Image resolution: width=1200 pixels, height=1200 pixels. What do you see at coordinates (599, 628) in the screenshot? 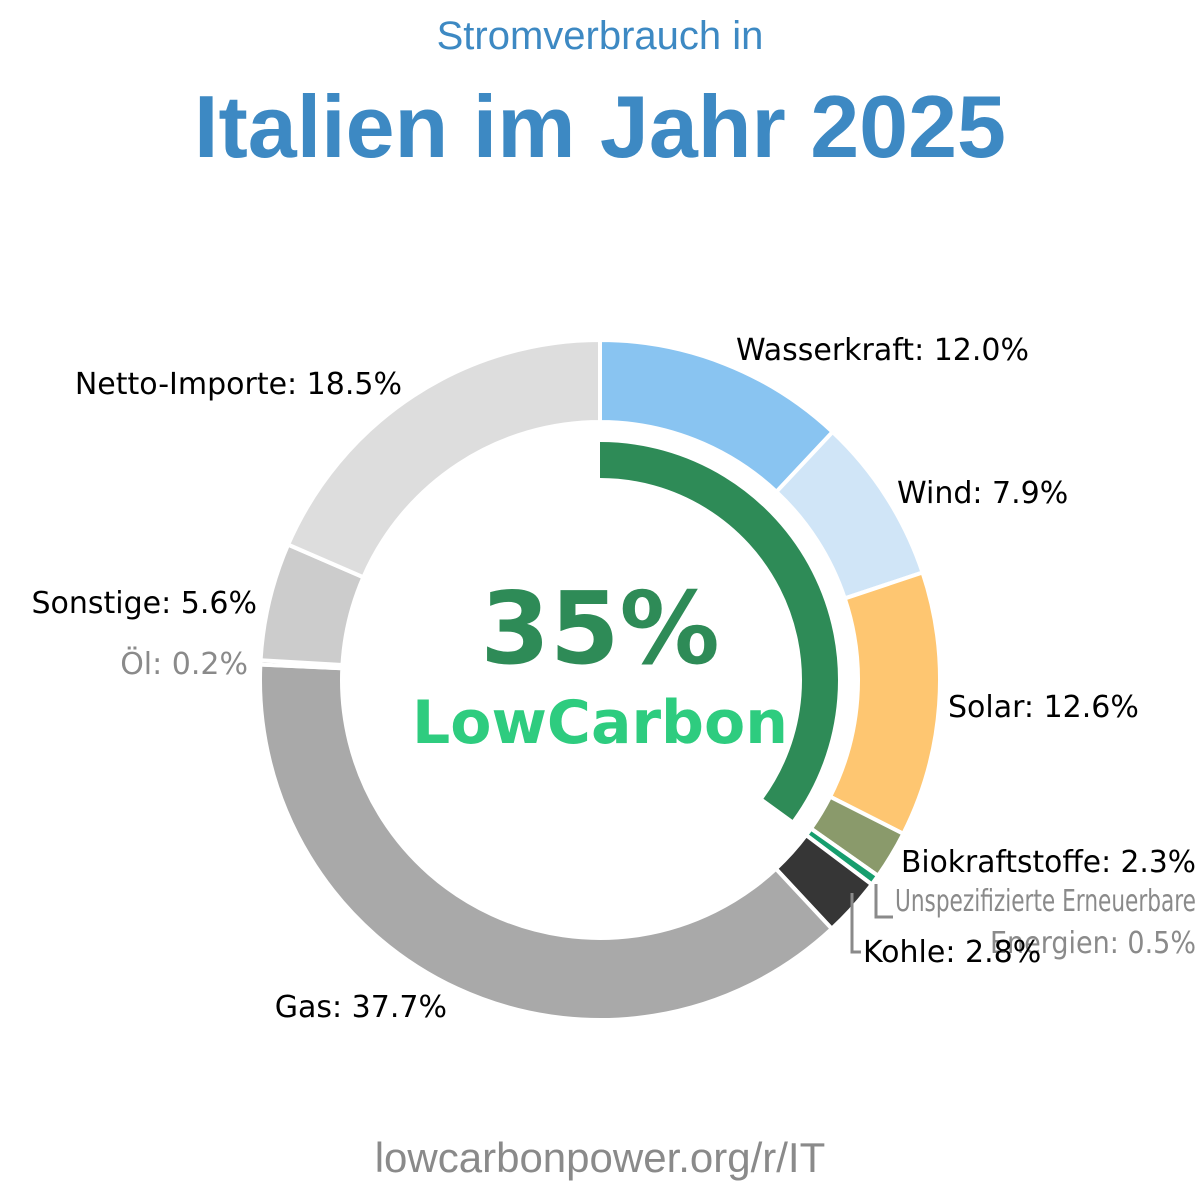
I see `low-carbon-percent: 35%` at bounding box center [599, 628].